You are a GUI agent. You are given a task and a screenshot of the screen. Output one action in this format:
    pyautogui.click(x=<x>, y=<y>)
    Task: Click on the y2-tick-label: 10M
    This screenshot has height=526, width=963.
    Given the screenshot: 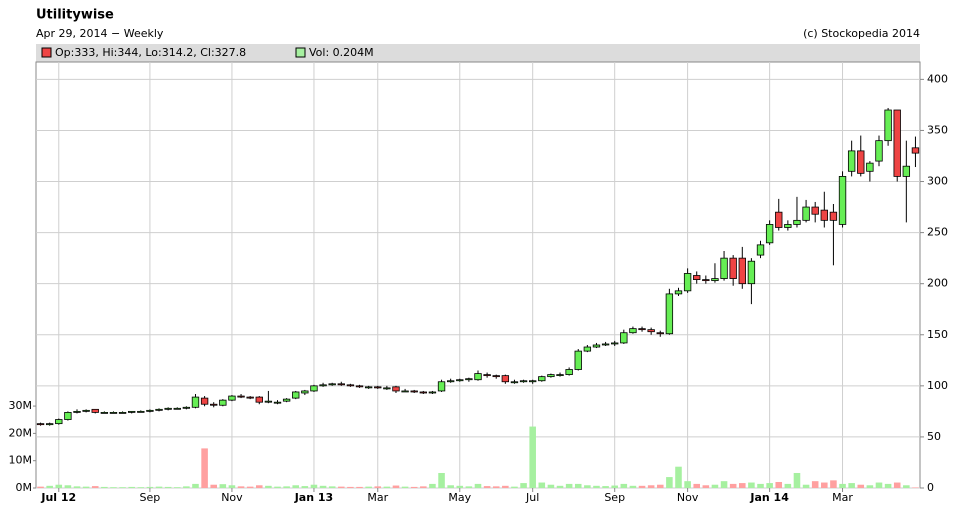 What is the action you would take?
    pyautogui.click(x=21, y=460)
    